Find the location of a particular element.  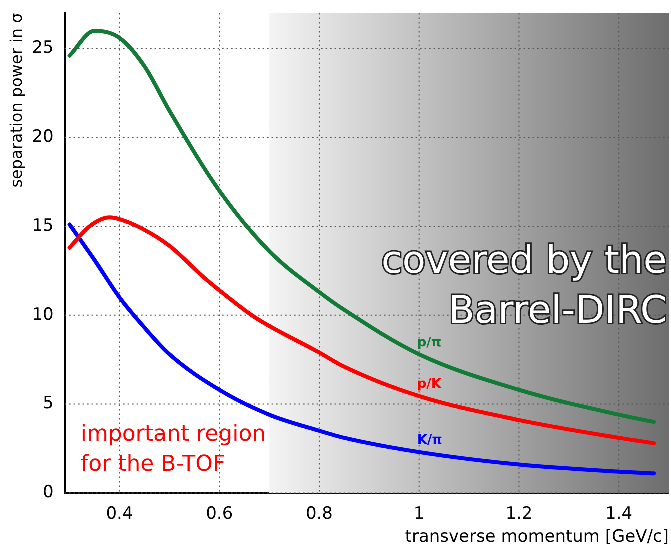

series-label: K/π is located at coordinates (429, 440).